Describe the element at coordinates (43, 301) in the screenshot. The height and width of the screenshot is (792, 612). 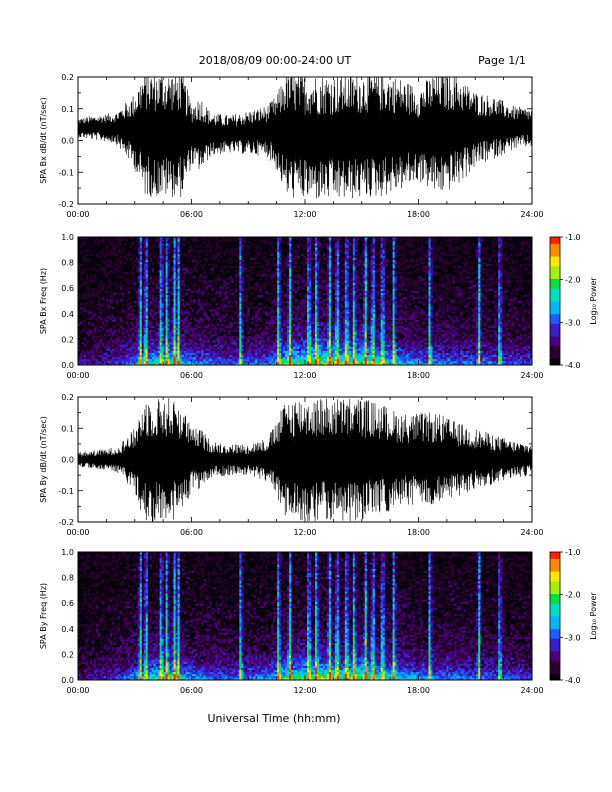
I see `y-axis-title: SPA Bx Freq (Hz)` at that location.